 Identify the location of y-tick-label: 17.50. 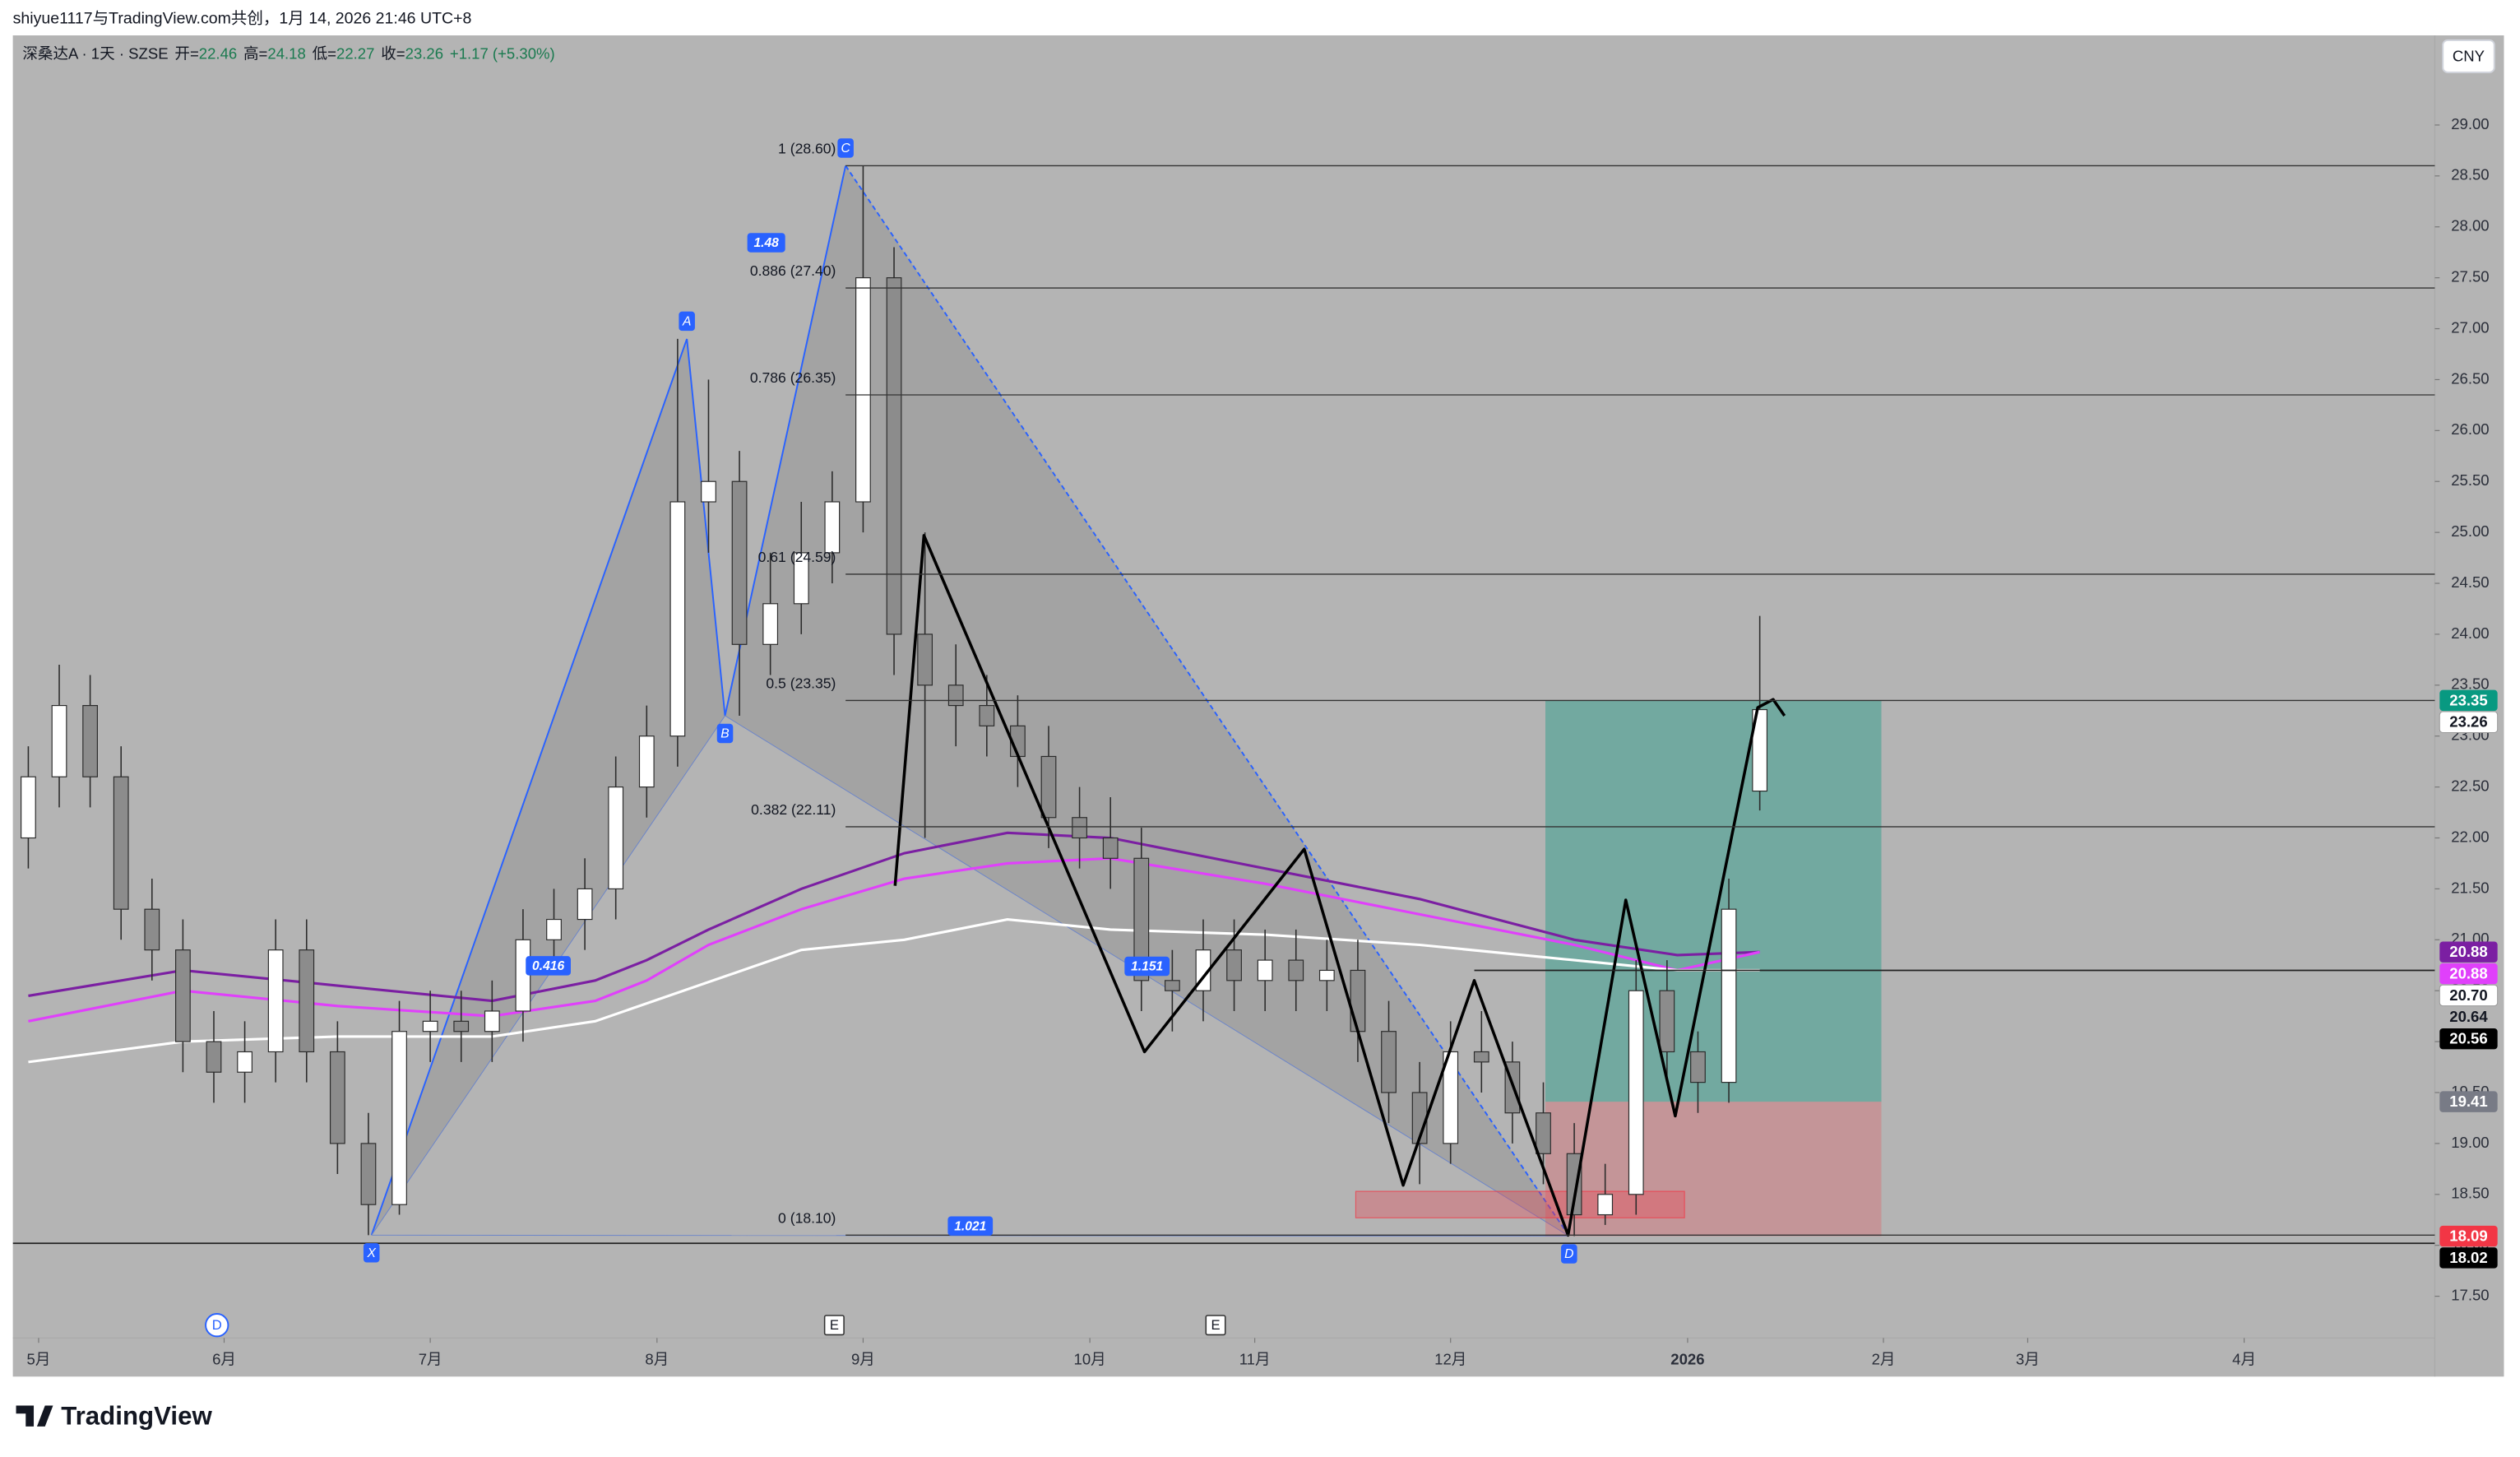
(2470, 1294).